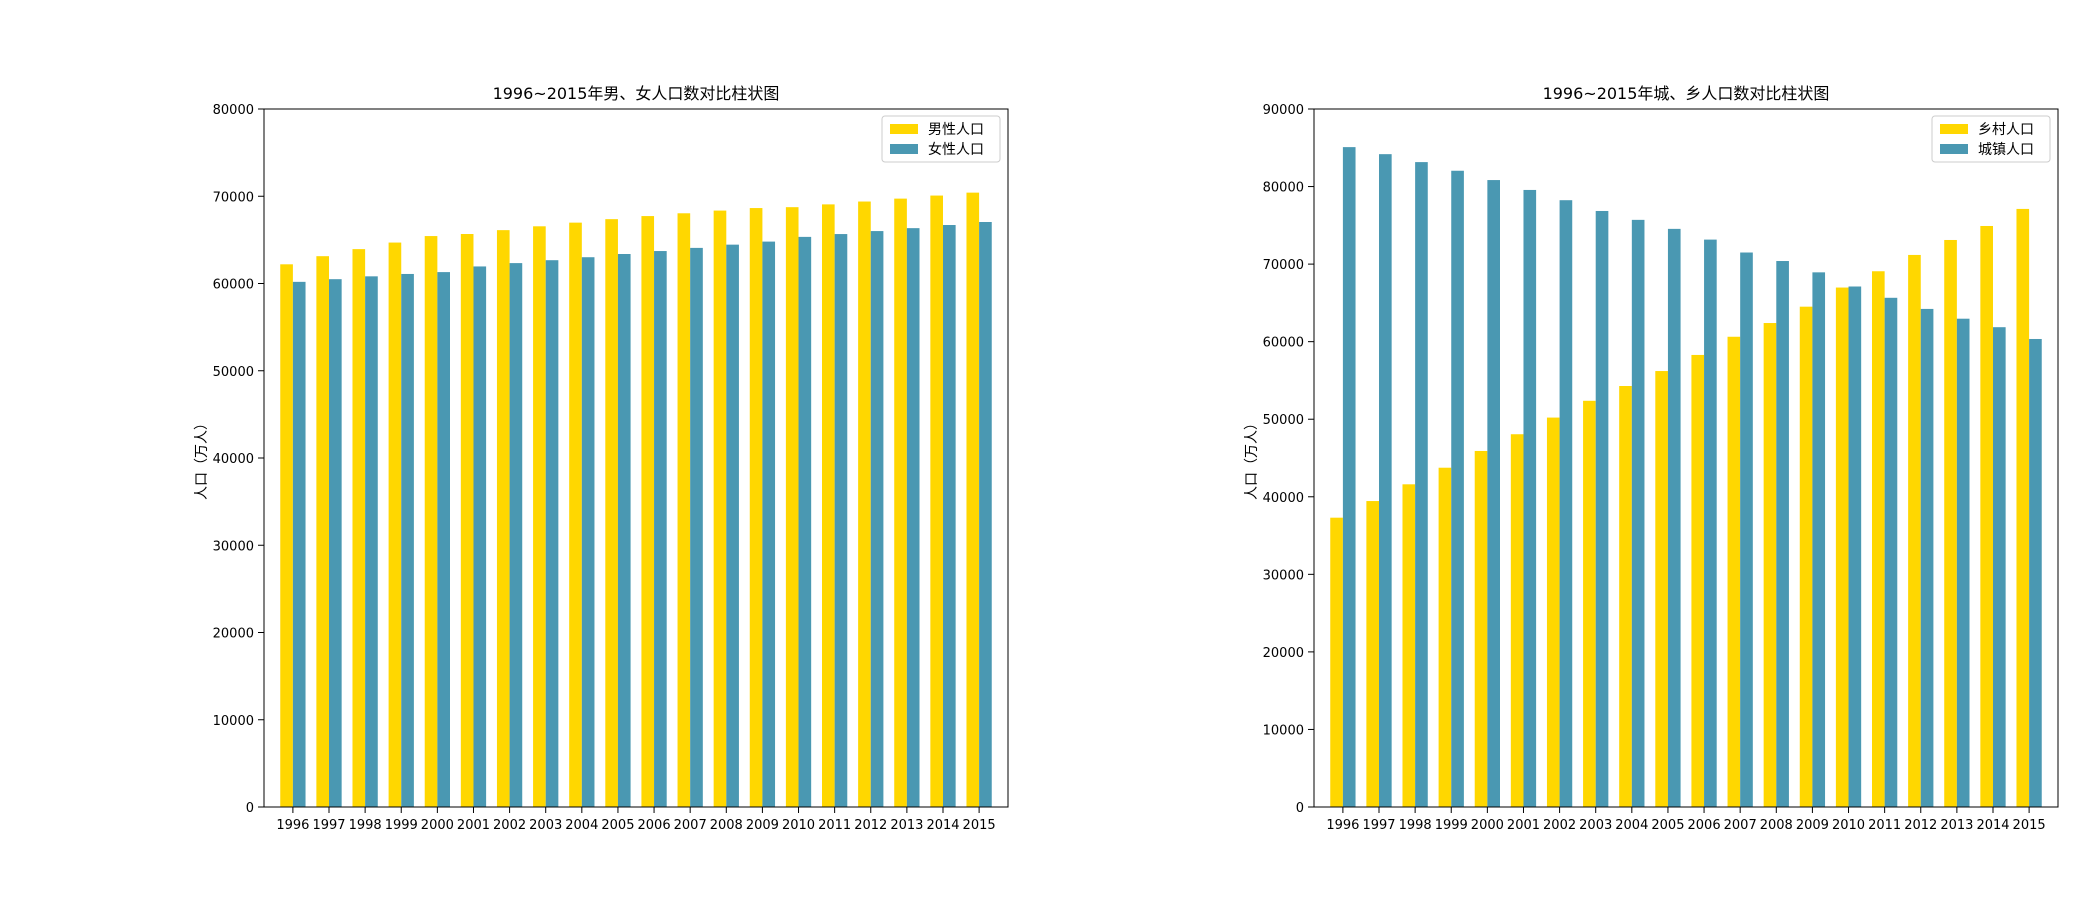 The width and height of the screenshot is (2100, 904). What do you see at coordinates (654, 825) in the screenshot?
I see `x-tick-label: 2006` at bounding box center [654, 825].